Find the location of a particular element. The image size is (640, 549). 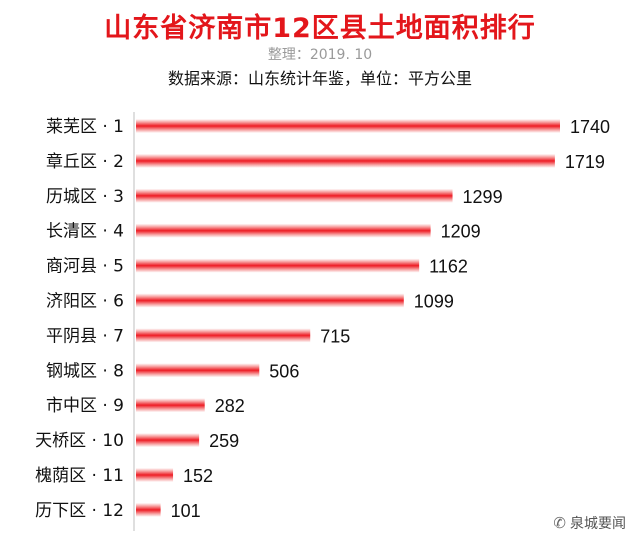

watermark: ✆ 泉城要闻 is located at coordinates (589, 523).